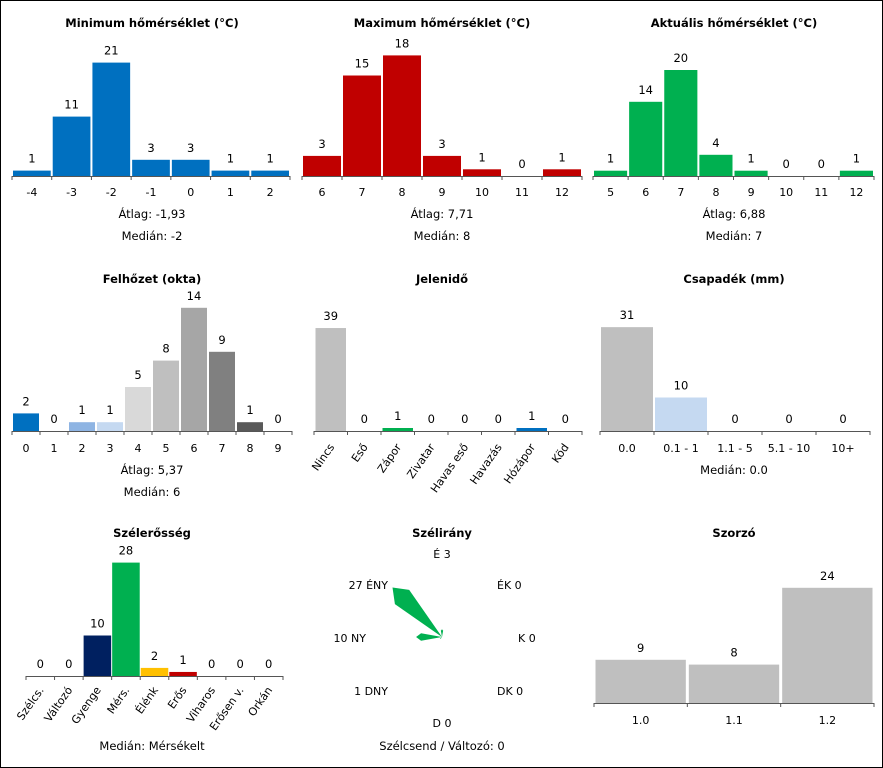 The width and height of the screenshot is (883, 768). I want to click on data-label: 24, so click(827, 576).